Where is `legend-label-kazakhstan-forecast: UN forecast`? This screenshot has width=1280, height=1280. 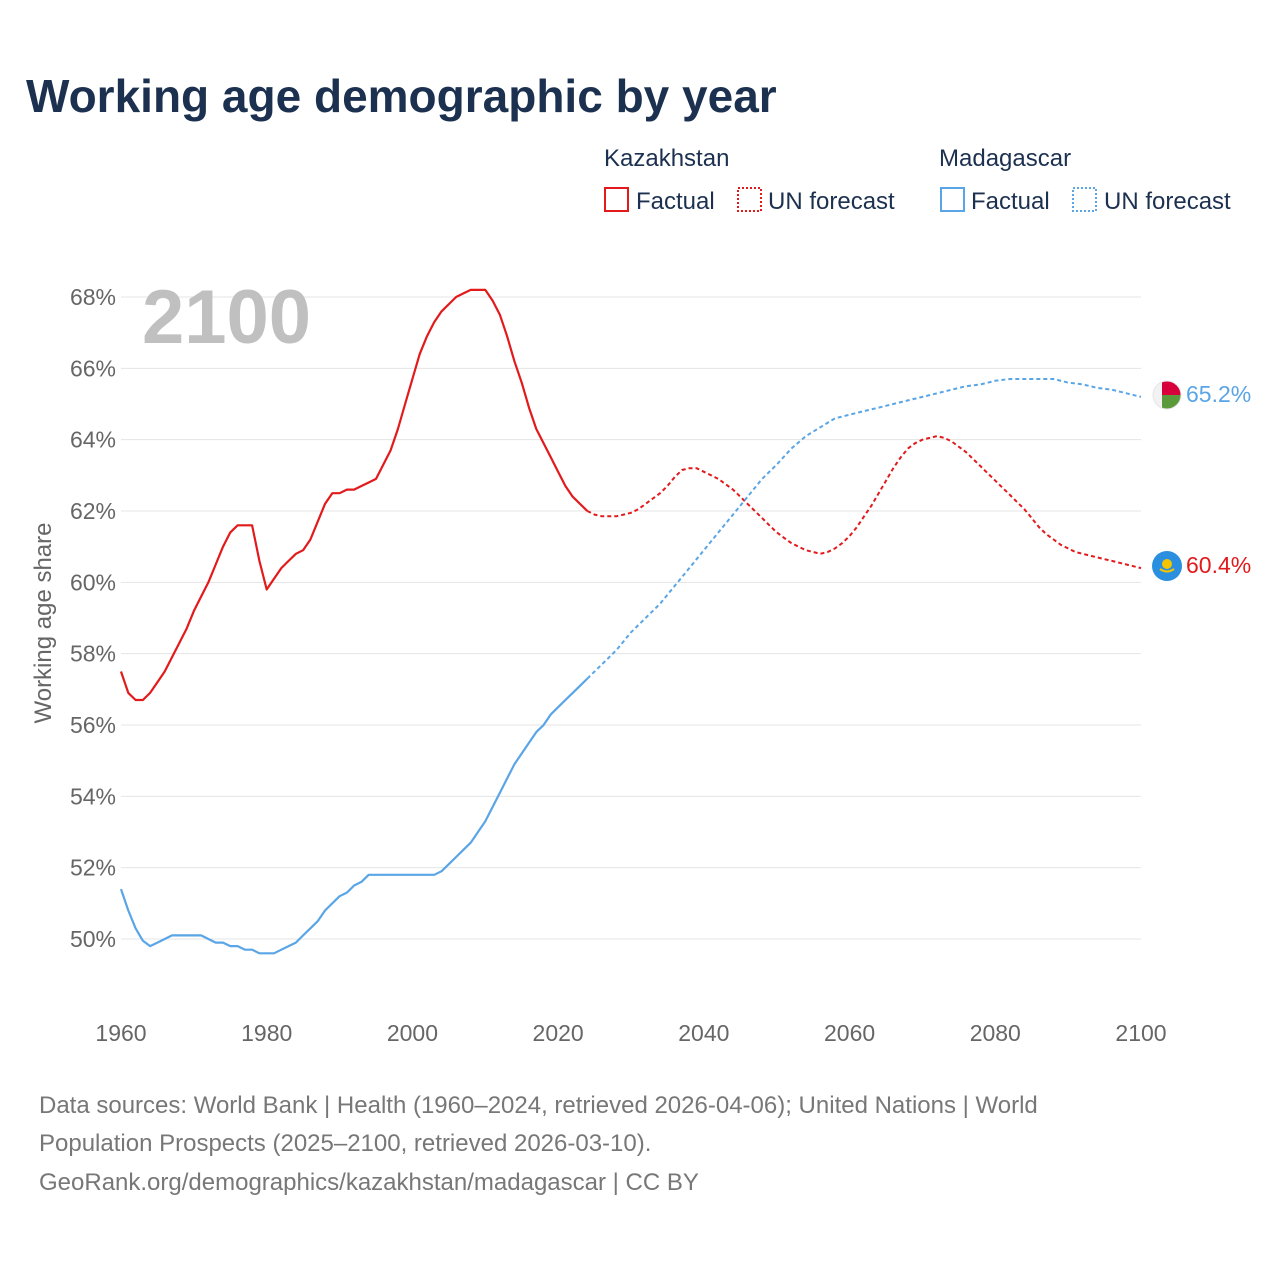
legend-label-kazakhstan-forecast: UN forecast is located at coordinates (831, 201).